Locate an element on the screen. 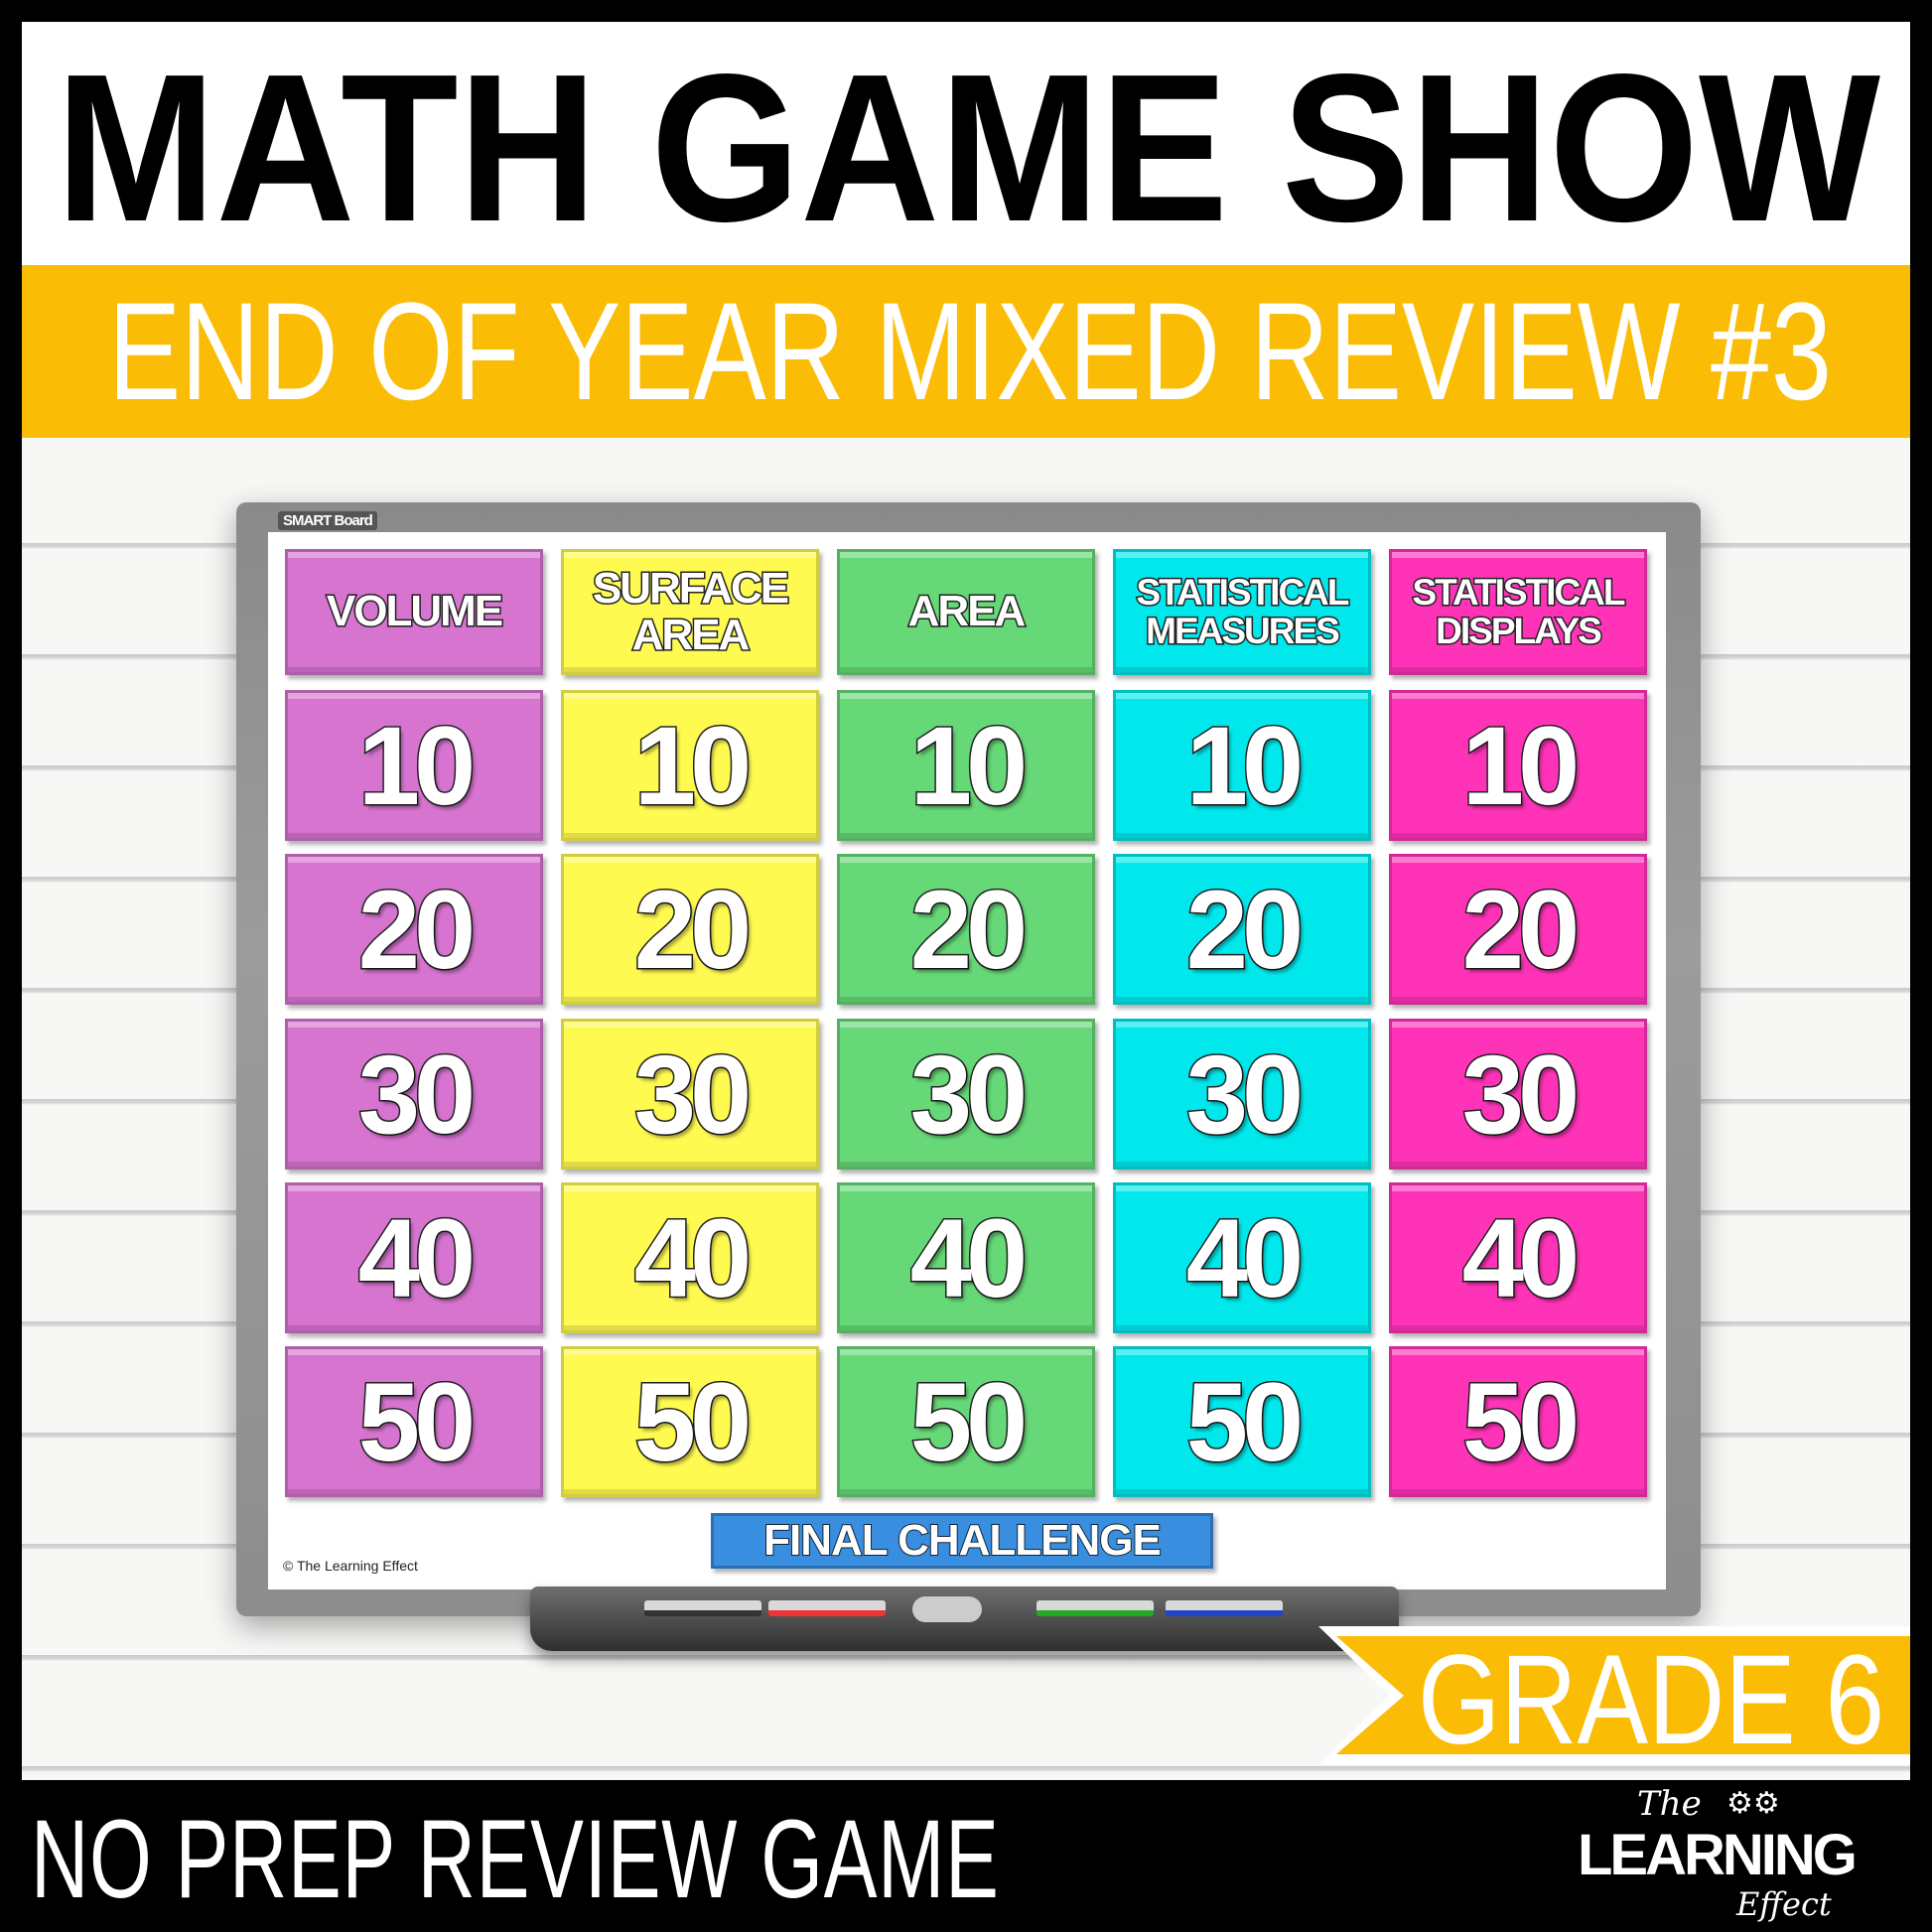 The height and width of the screenshot is (1932, 1932). grade-label: GRADE 6 is located at coordinates (1651, 1697).